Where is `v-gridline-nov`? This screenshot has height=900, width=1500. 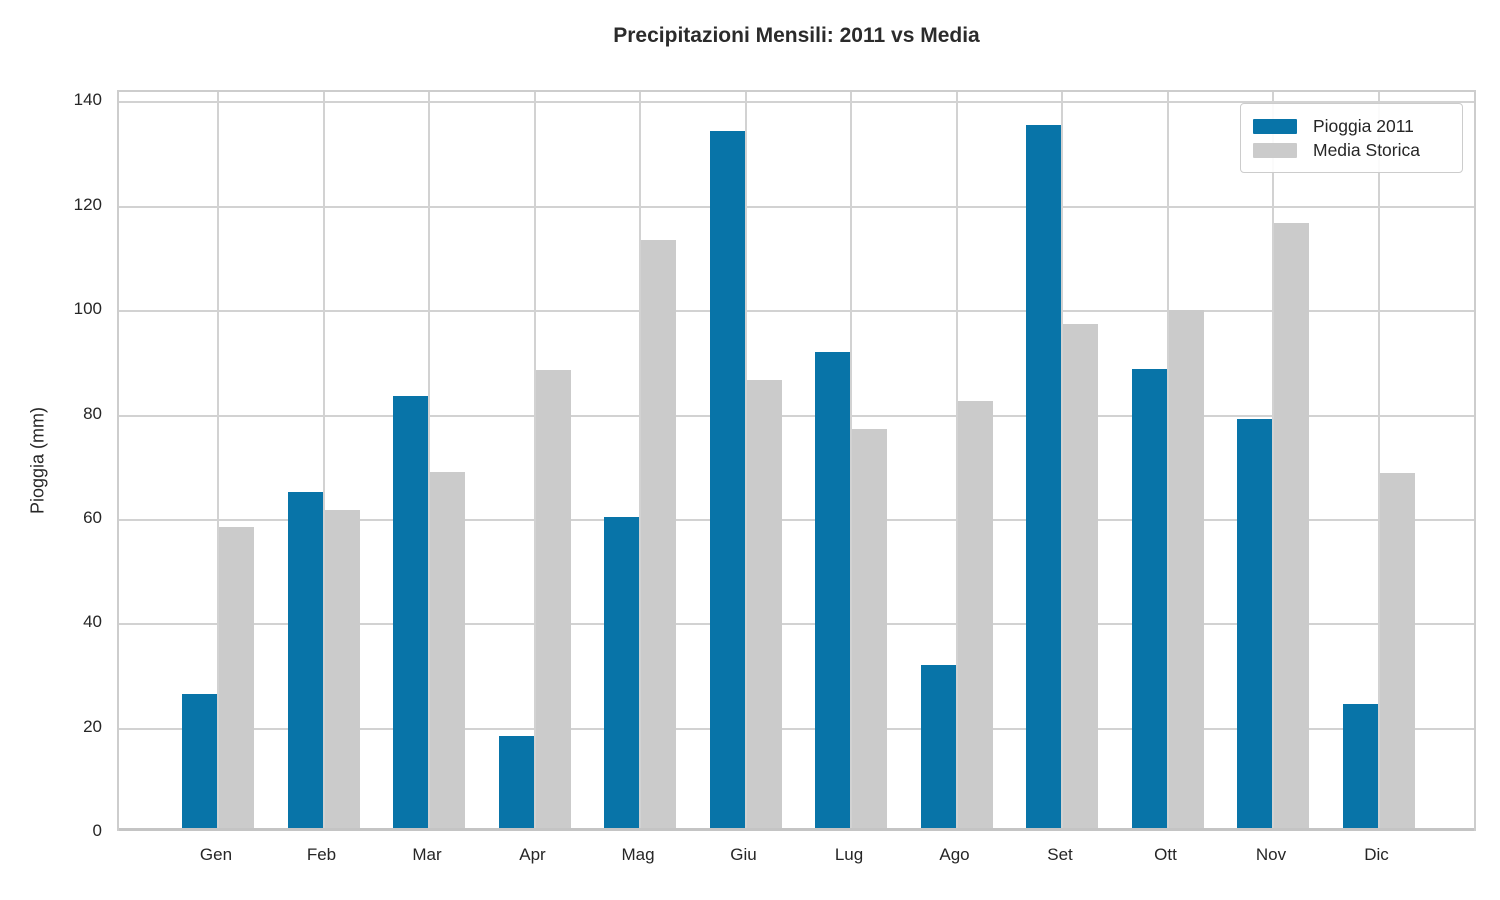
v-gridline-nov is located at coordinates (1273, 460).